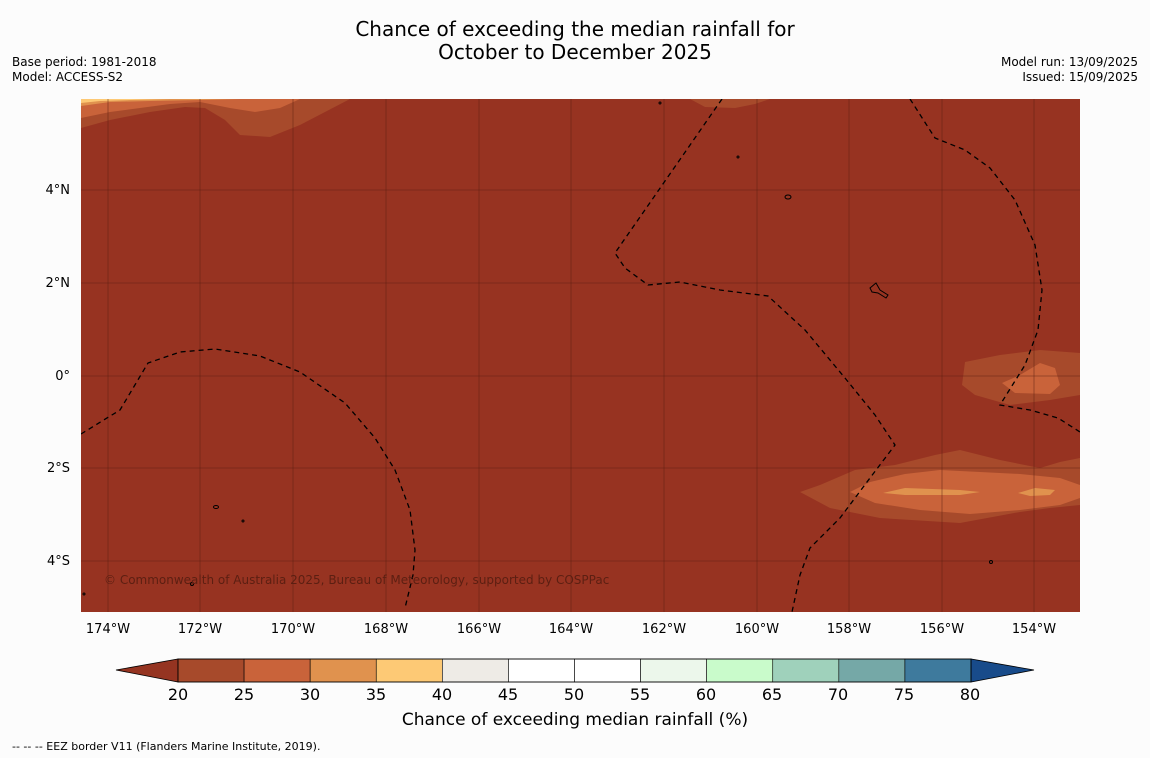  I want to click on cb-tick-65: 65, so click(772, 694).